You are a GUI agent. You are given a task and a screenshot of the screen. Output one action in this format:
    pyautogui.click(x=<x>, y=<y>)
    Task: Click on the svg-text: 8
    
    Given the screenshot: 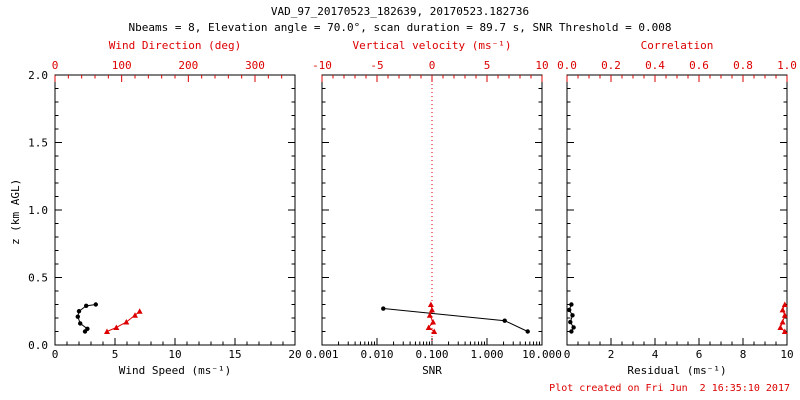 What is the action you would take?
    pyautogui.click(x=743, y=354)
    